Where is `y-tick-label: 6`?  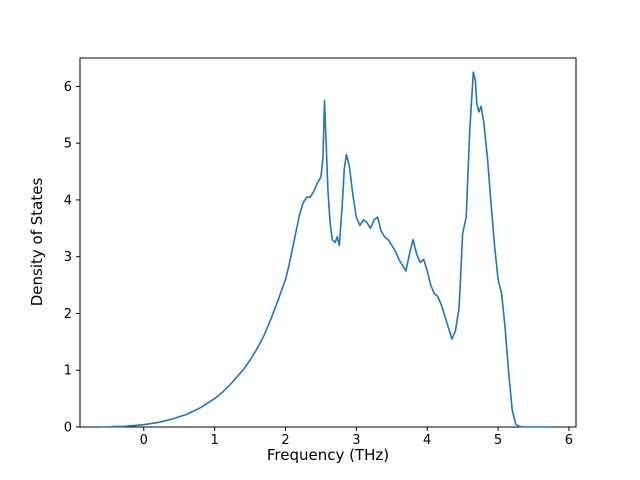 y-tick-label: 6 is located at coordinates (68, 87).